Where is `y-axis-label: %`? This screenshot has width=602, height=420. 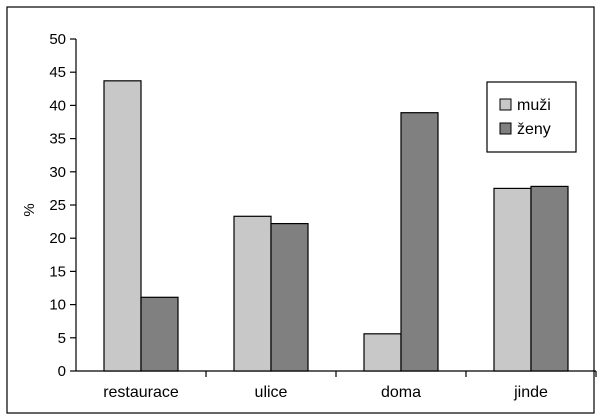 y-axis-label: % is located at coordinates (29, 209).